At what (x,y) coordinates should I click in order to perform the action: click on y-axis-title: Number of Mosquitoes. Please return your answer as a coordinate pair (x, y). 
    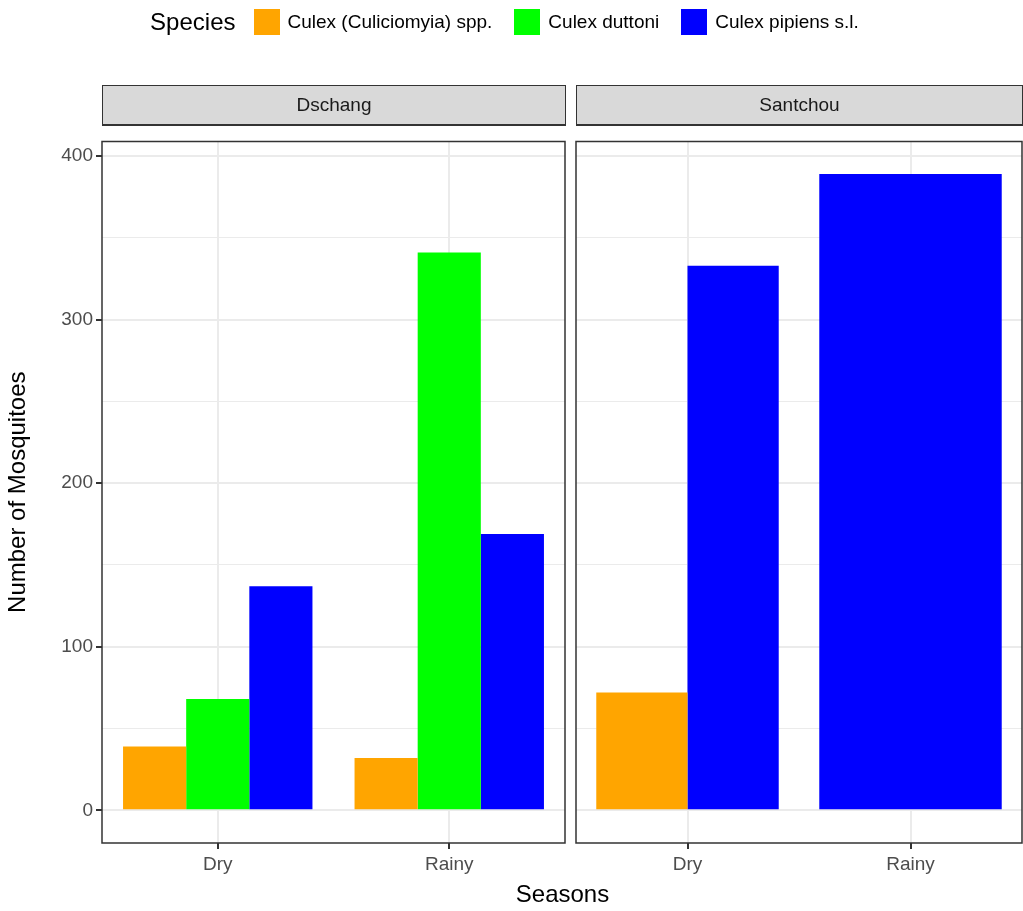
    Looking at the image, I should click on (17, 492).